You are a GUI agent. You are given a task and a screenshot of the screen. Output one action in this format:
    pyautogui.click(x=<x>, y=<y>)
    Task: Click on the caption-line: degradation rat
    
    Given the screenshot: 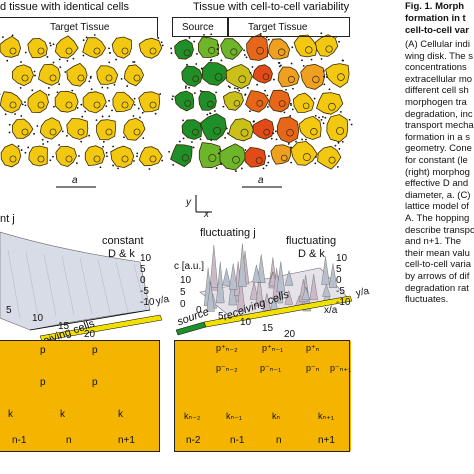 What is the action you would take?
    pyautogui.click(x=437, y=288)
    